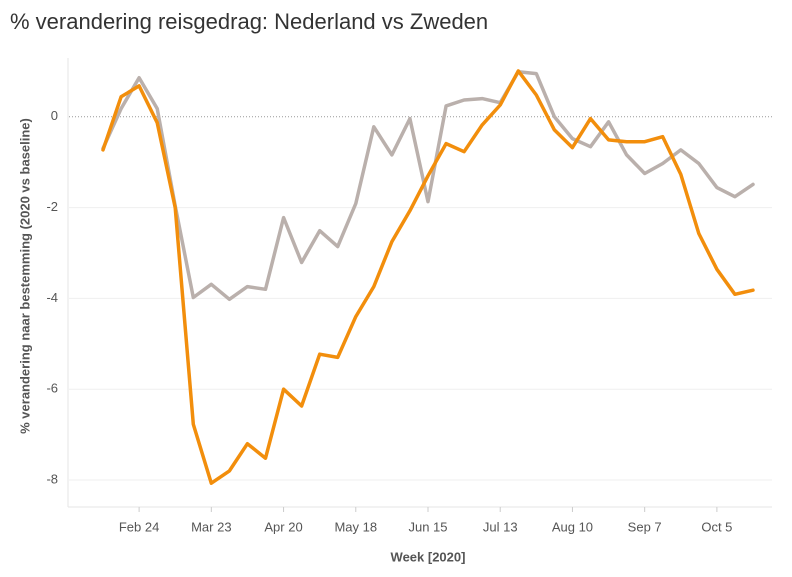  Describe the element at coordinates (428, 556) in the screenshot. I see `x-axis-title: Week [2020]` at that location.